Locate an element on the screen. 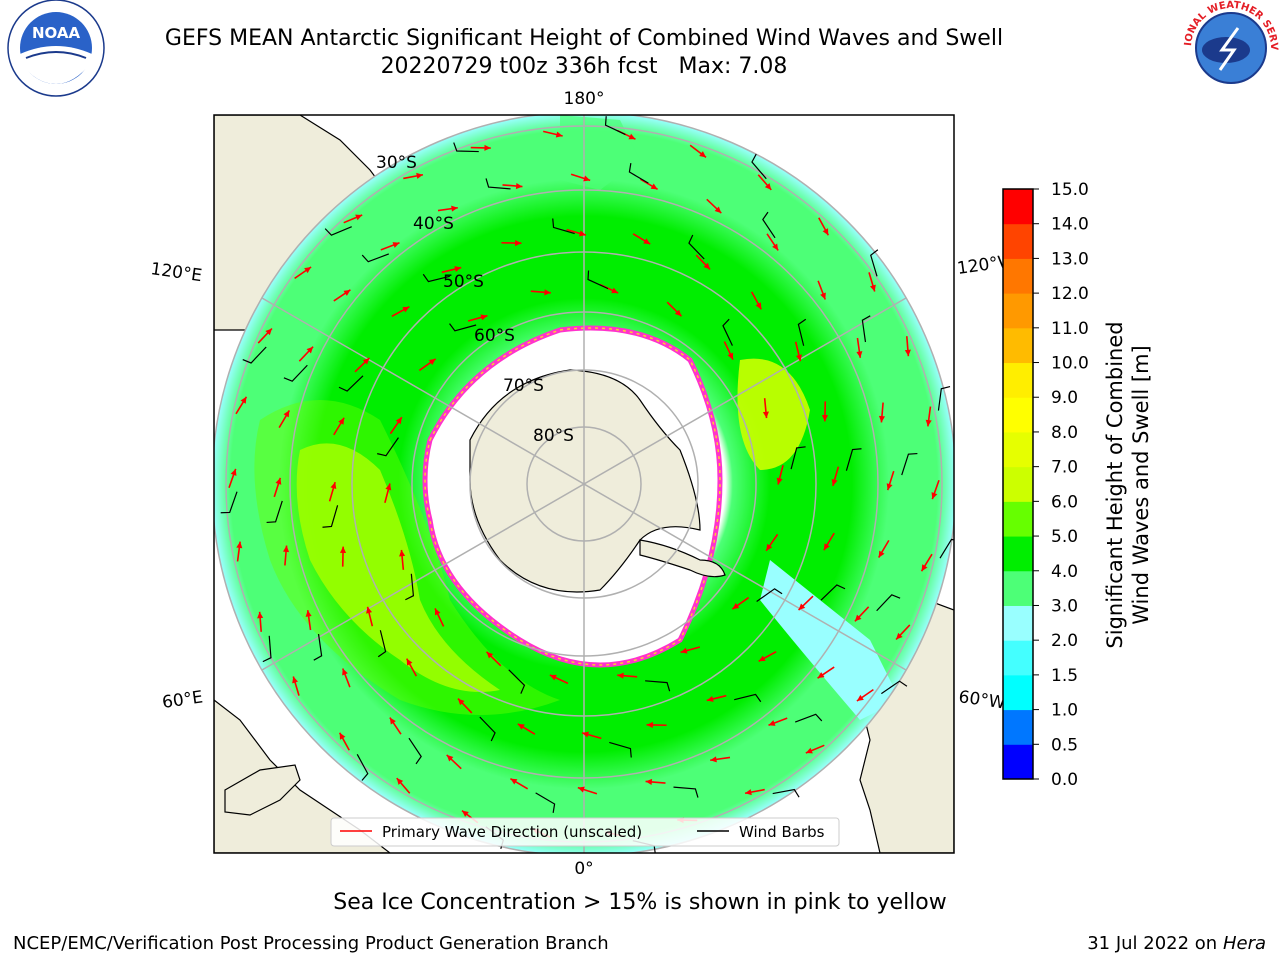 This screenshot has height=960, width=1280. colorbar-tick-label: 11.0 is located at coordinates (1070, 329).